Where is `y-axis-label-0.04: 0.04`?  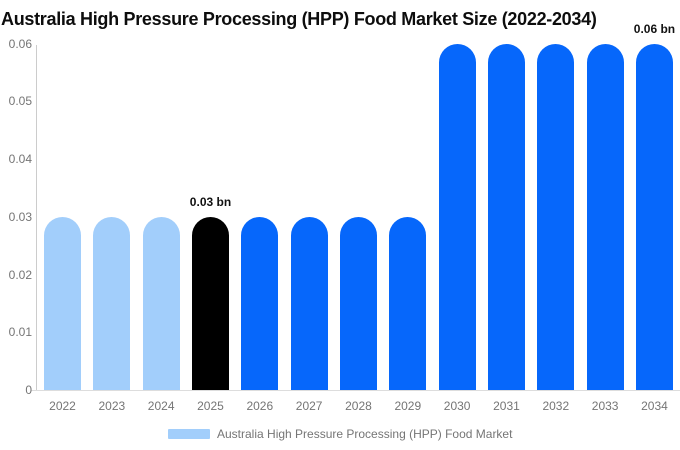
y-axis-label-0.04: 0.04 is located at coordinates (20, 159).